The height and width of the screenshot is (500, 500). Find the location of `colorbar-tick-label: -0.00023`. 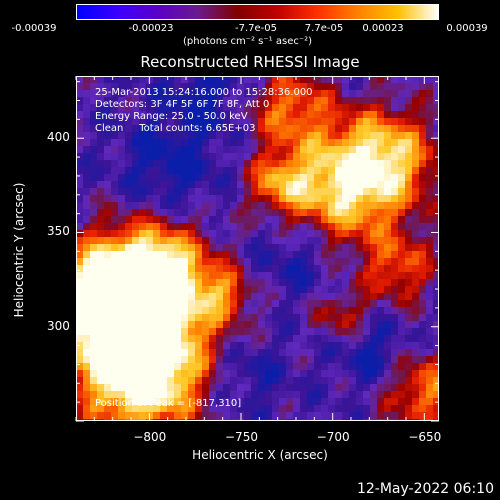

colorbar-tick-label: -0.00023 is located at coordinates (151, 28).